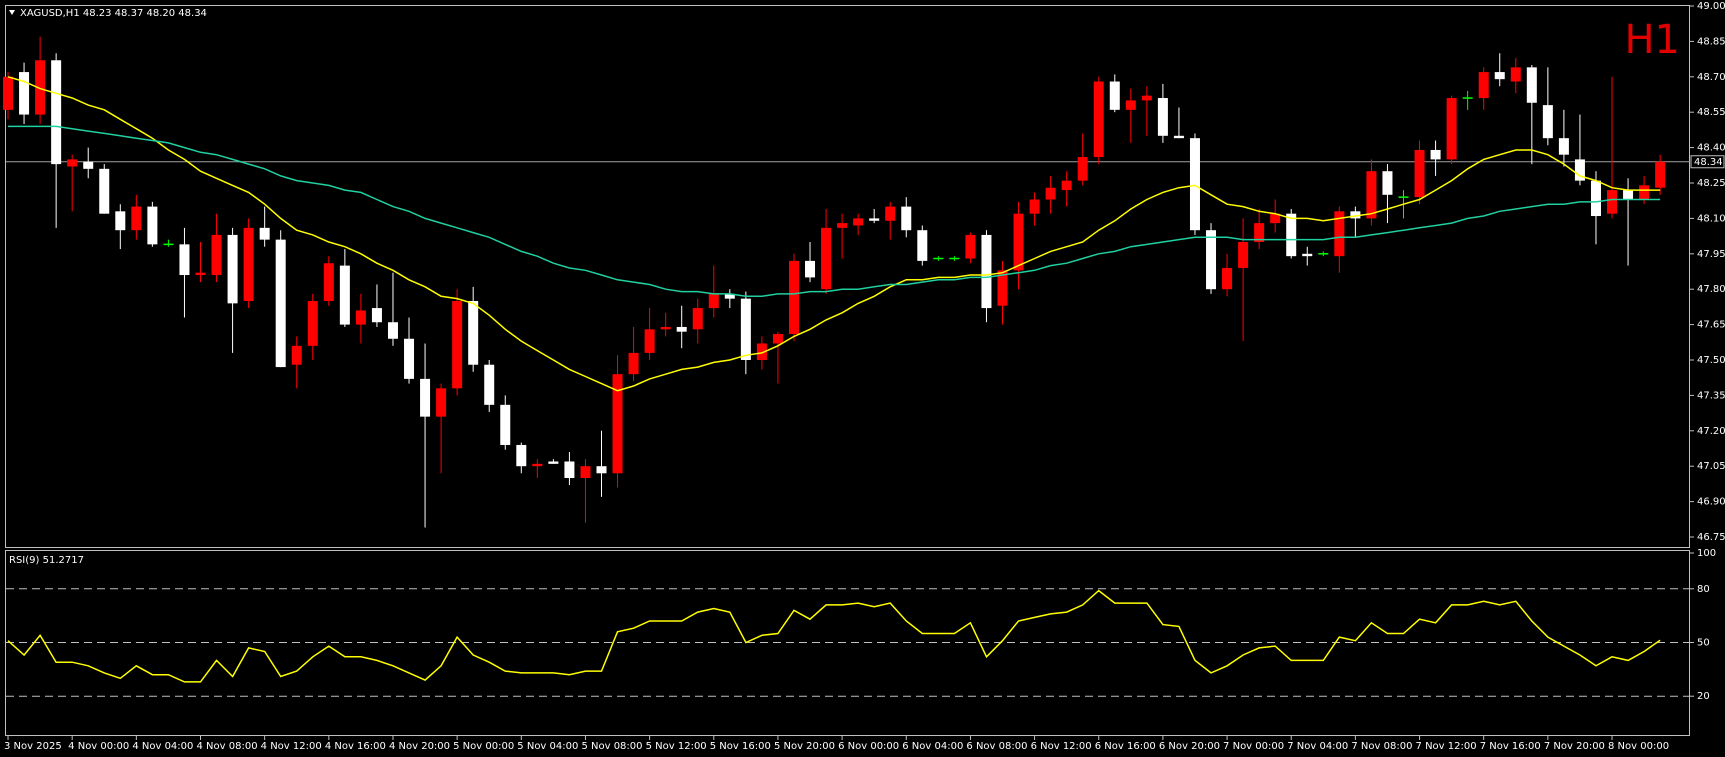 The image size is (1725, 757). Describe the element at coordinates (355, 746) in the screenshot. I see `x-tick-label: 4 Nov 16:00` at that location.